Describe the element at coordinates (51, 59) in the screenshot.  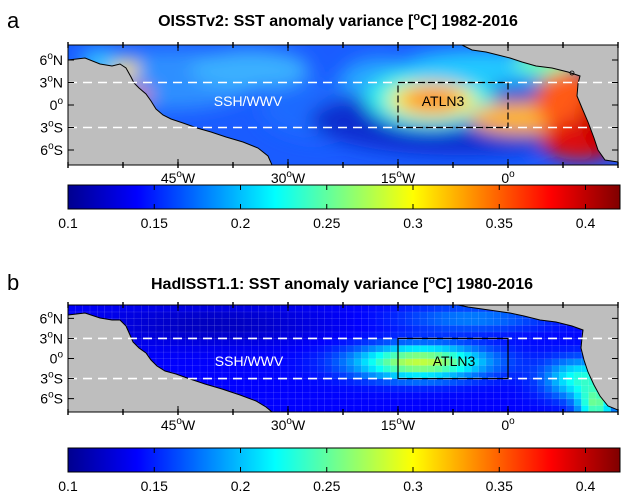
I see `lat-tick-label: 6oN` at that location.